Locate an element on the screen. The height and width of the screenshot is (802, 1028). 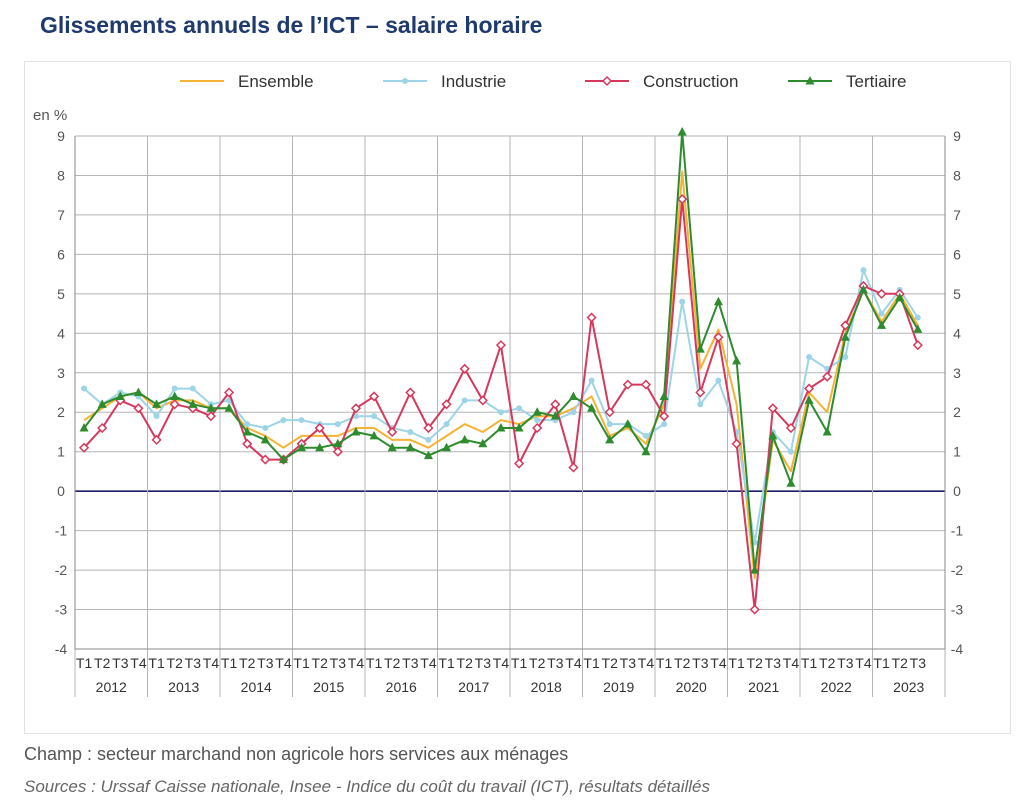
year-label: 2014 is located at coordinates (256, 687).